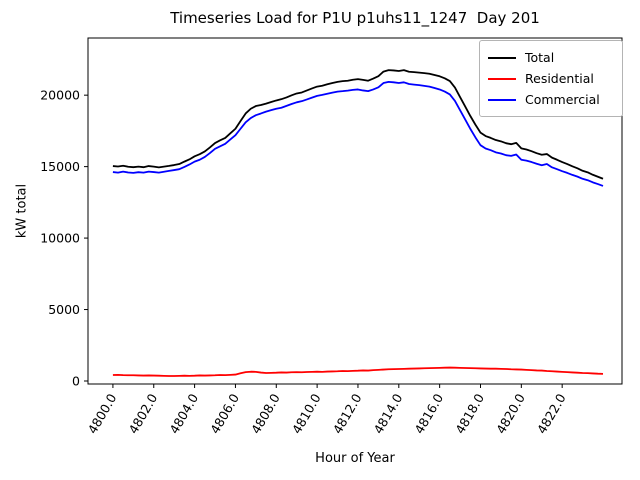  What do you see at coordinates (388, 413) in the screenshot?
I see `x-tick-label: 4814.0` at bounding box center [388, 413].